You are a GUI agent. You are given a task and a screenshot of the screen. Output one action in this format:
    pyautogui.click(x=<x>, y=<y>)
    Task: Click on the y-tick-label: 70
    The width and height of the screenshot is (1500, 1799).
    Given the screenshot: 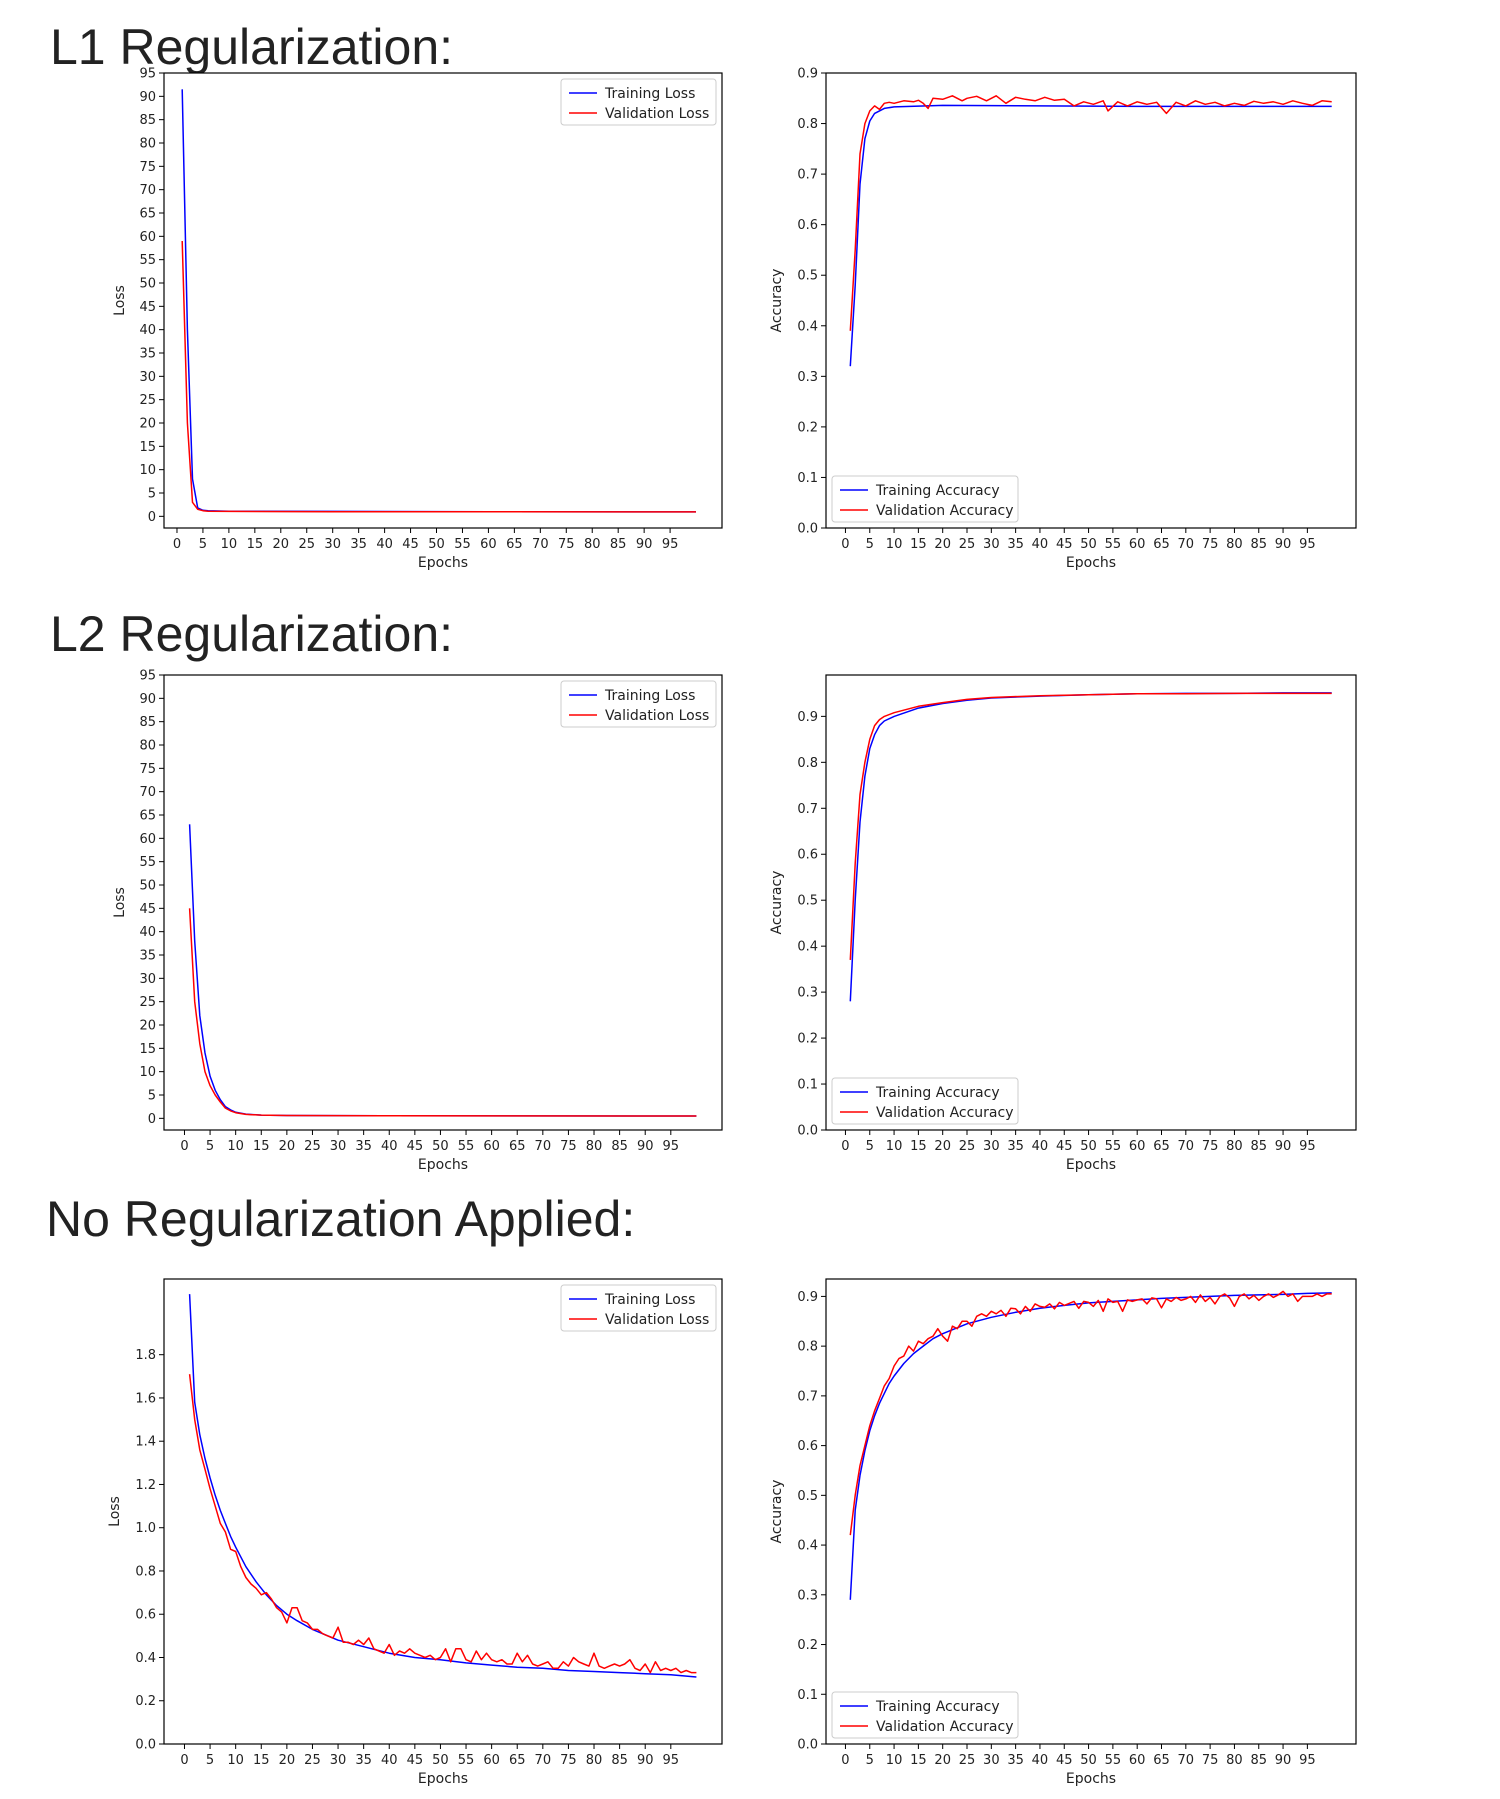 What is the action you would take?
    pyautogui.click(x=147, y=190)
    